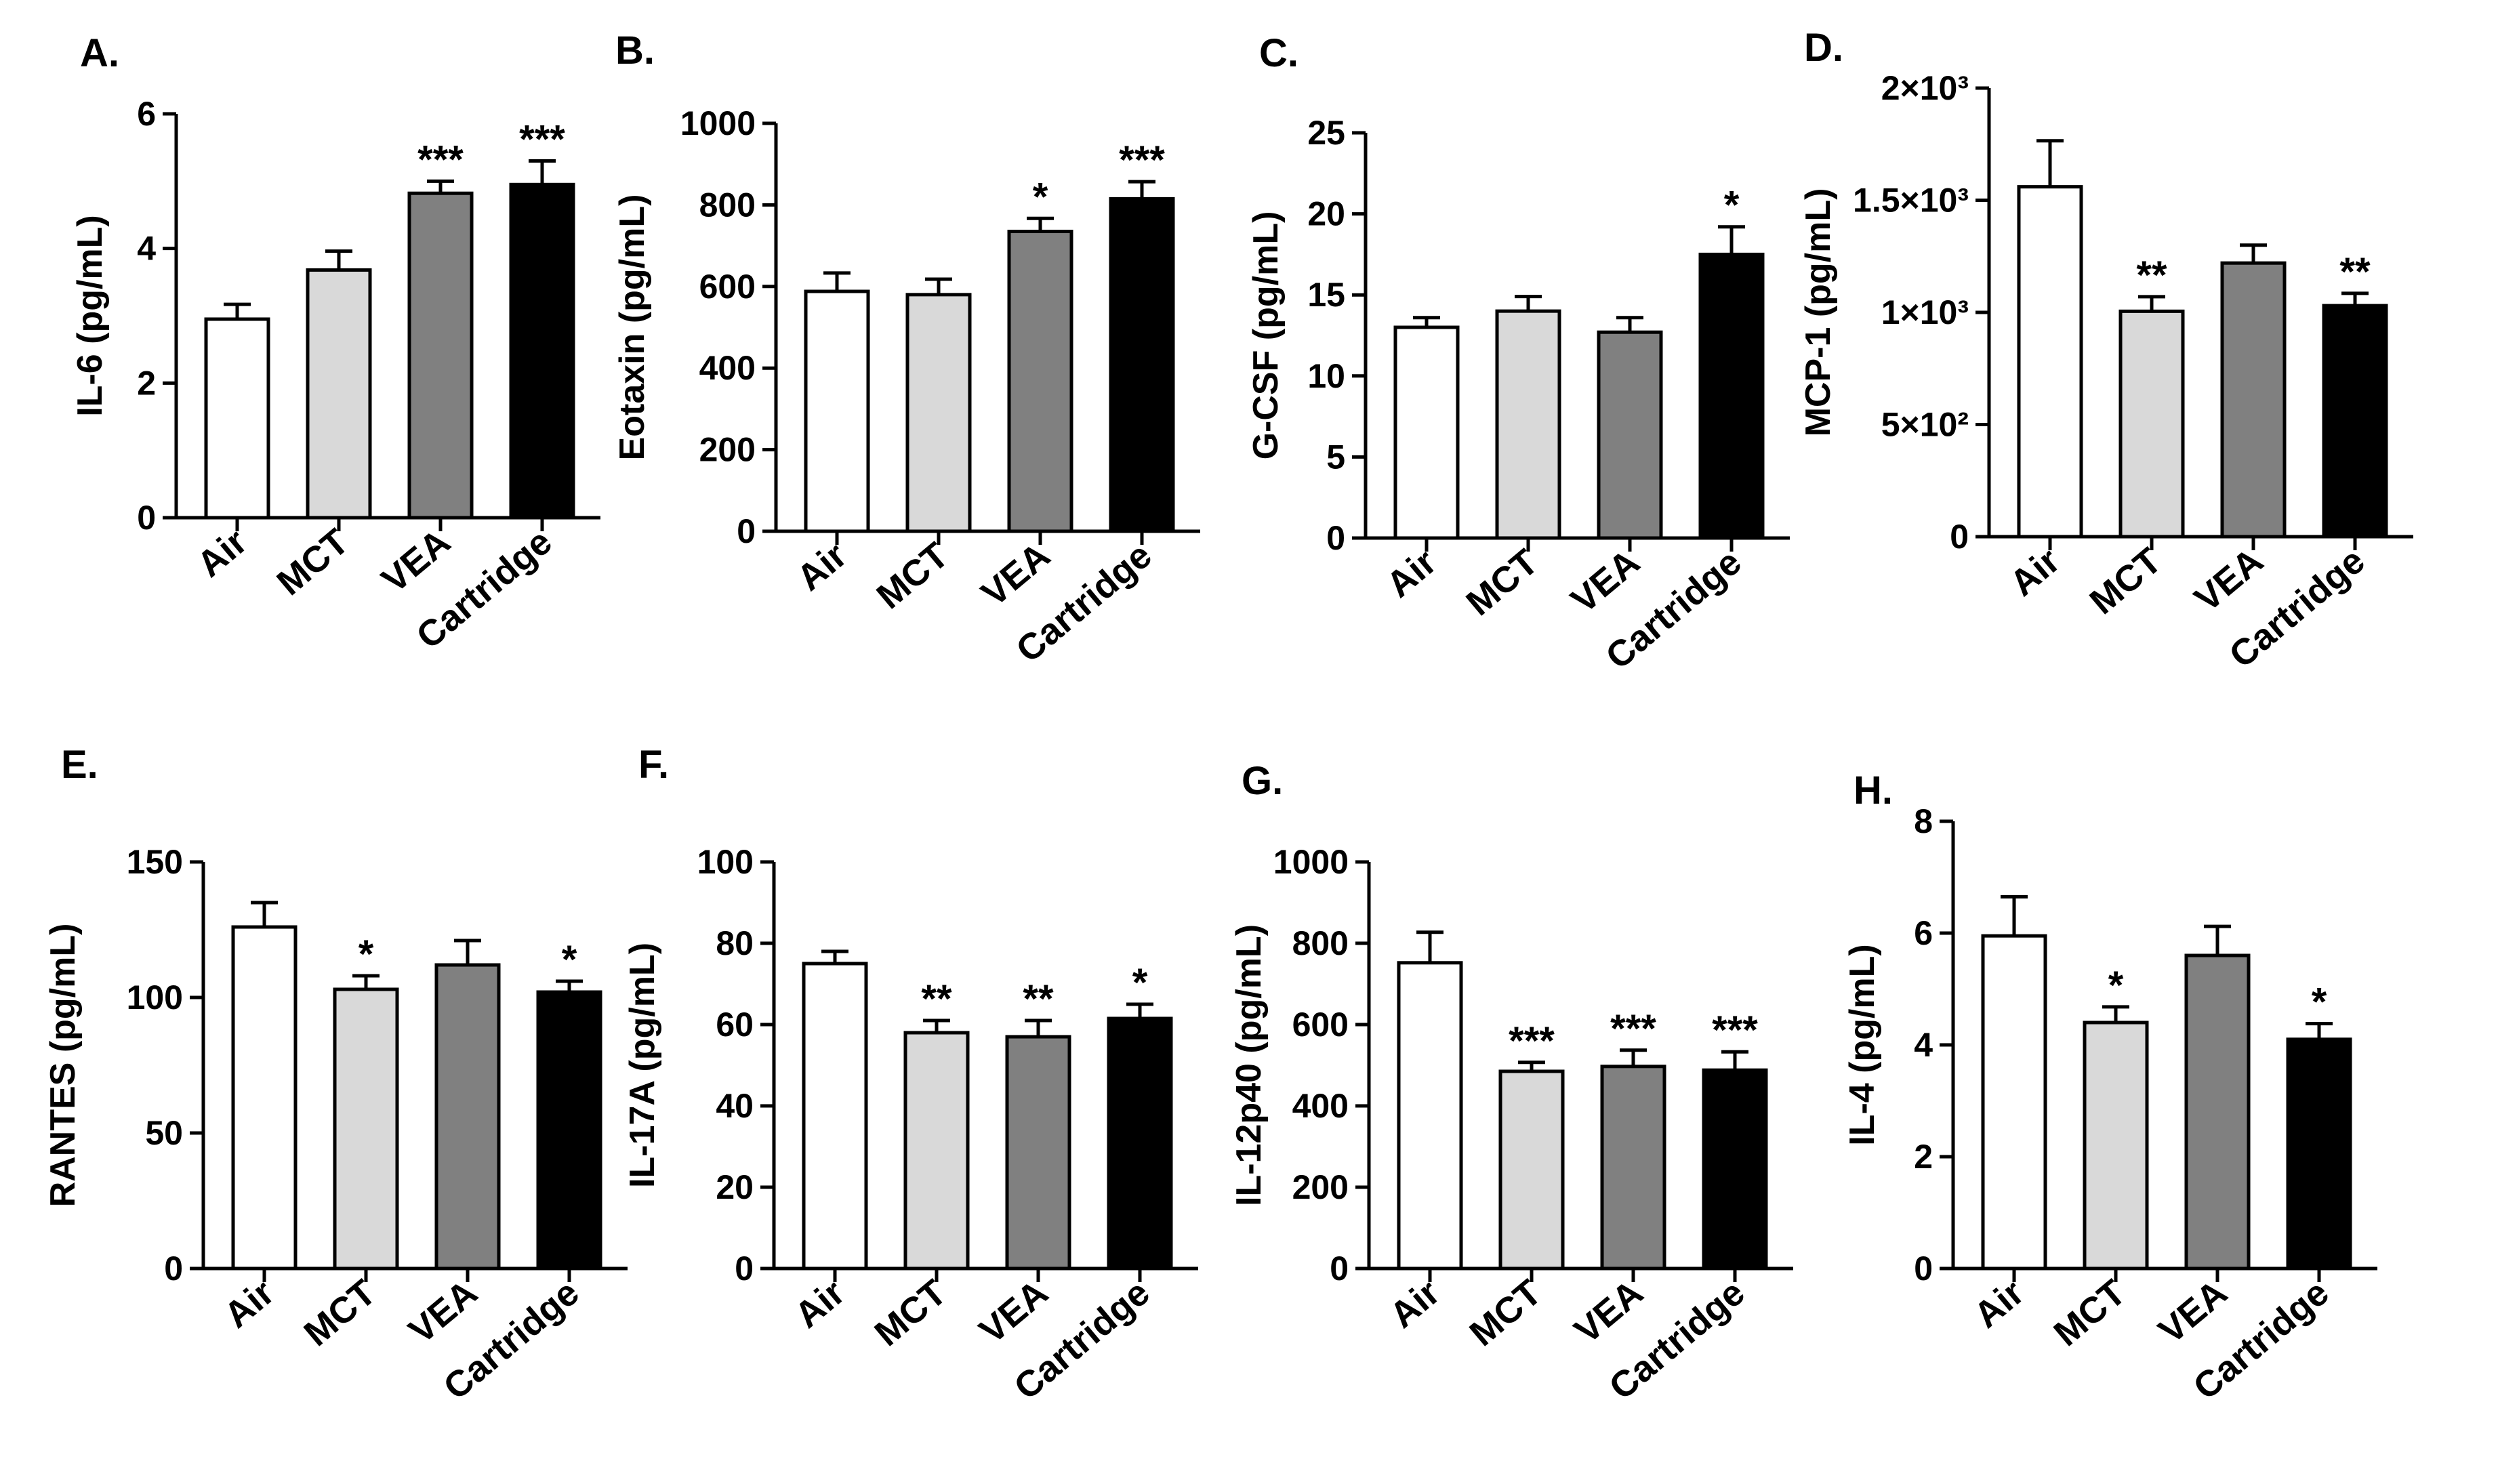  Describe the element at coordinates (735, 943) in the screenshot. I see `y-tick-label: 80` at that location.